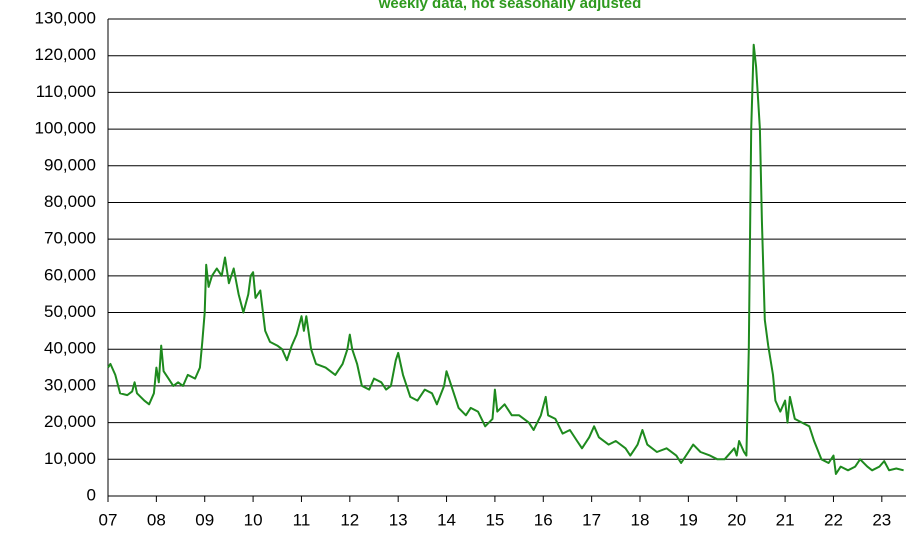 Image resolution: width=906 pixels, height=540 pixels. Describe the element at coordinates (66, 91) in the screenshot. I see `y-tick-label: 110,000` at that location.